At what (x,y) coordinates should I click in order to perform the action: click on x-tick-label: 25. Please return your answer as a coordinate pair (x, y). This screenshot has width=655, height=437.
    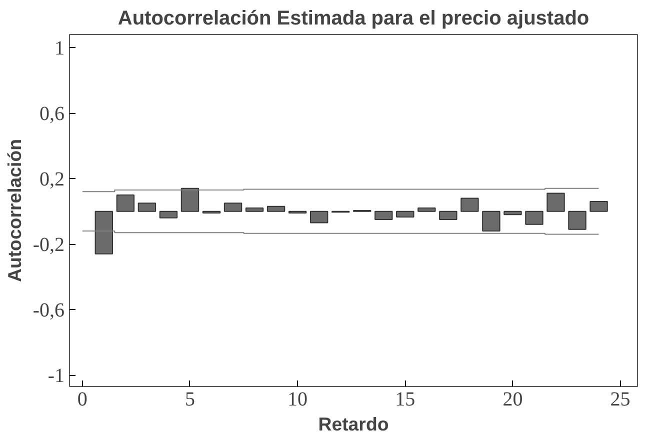
    Looking at the image, I should click on (620, 399).